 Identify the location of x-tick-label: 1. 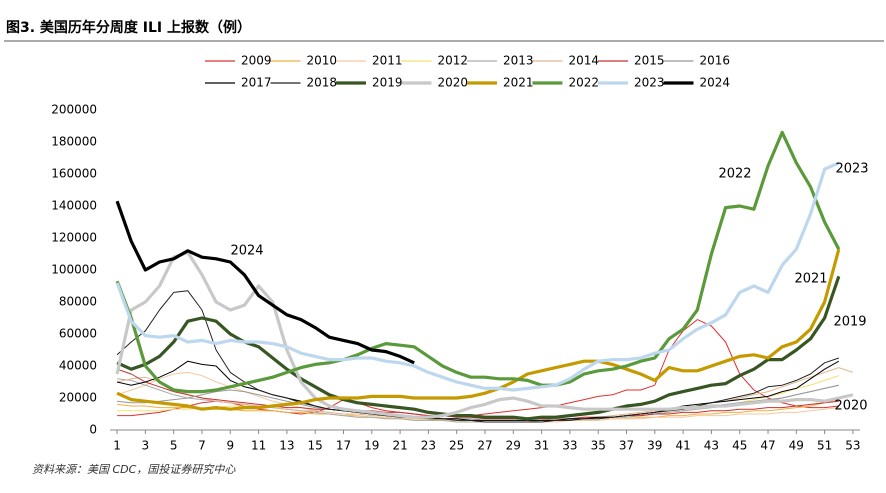
(117, 446).